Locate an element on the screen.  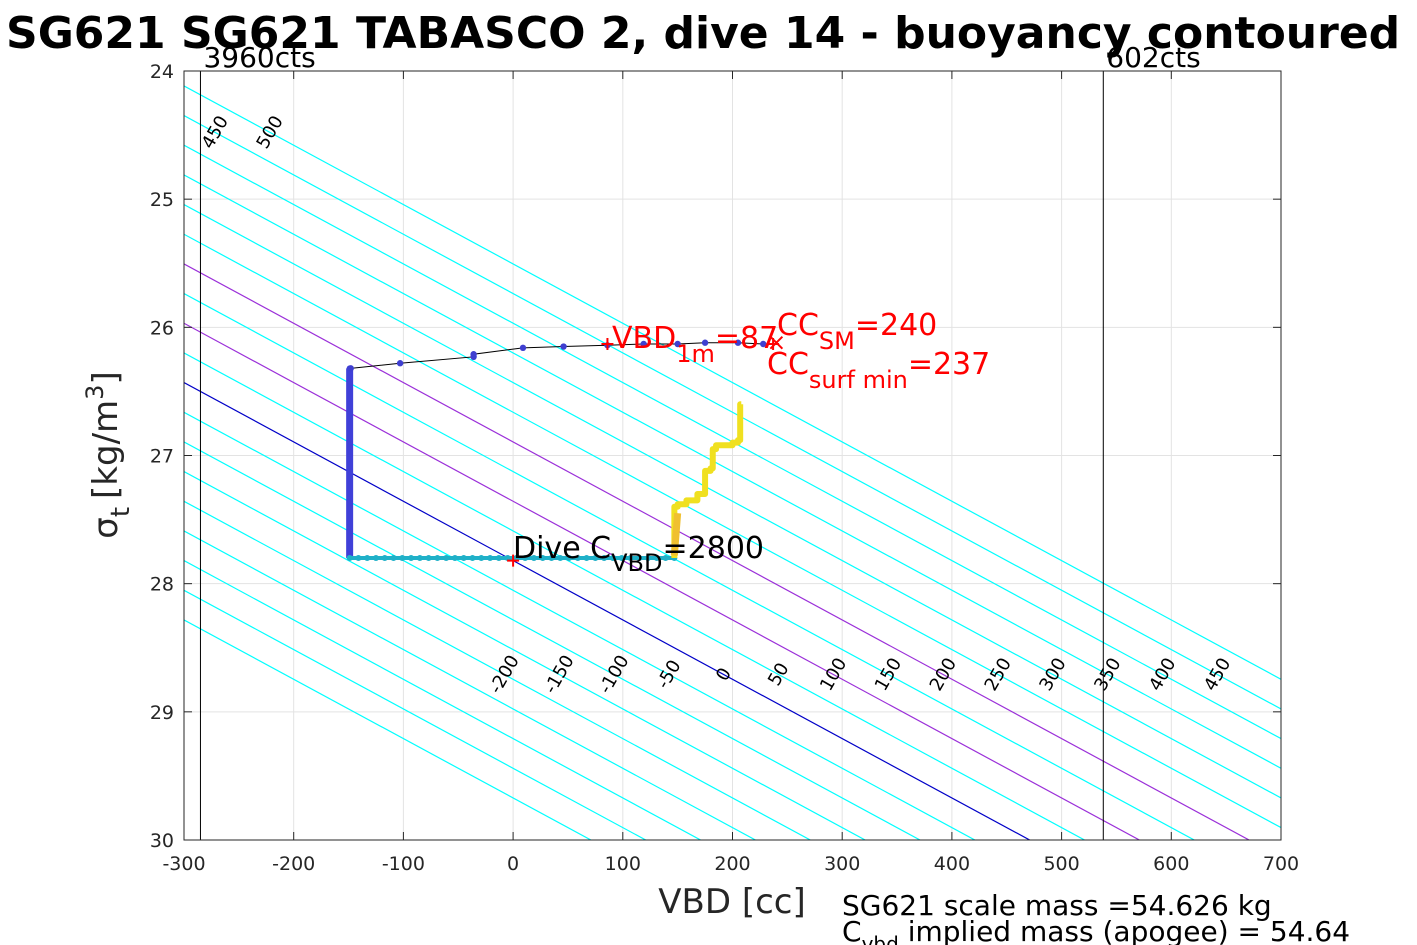
ccsm-annotation: CCSM=240 is located at coordinates (857, 331).